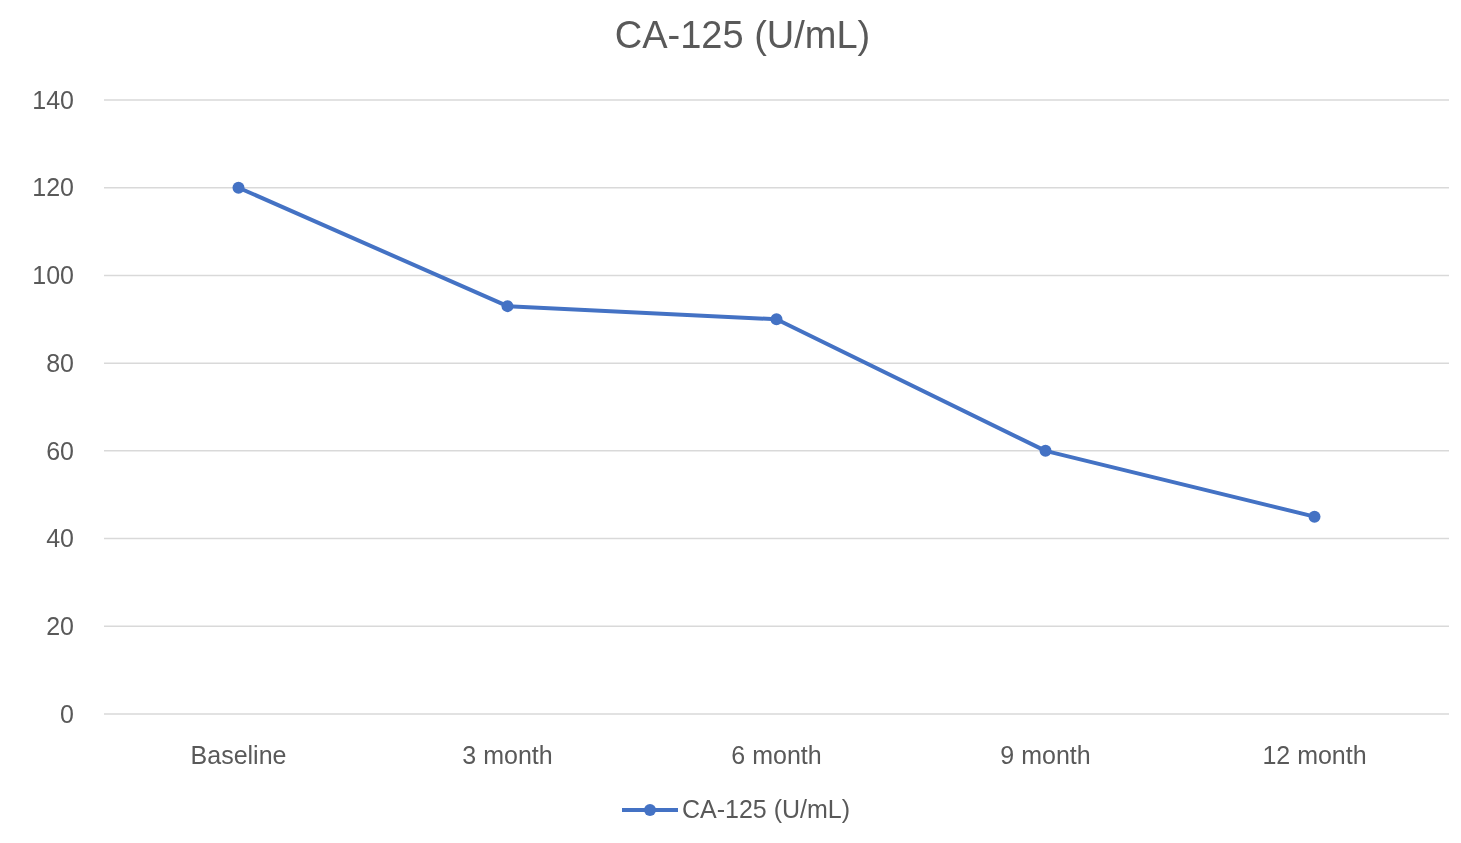 This screenshot has height=843, width=1461. What do you see at coordinates (60, 626) in the screenshot?
I see `y-tick-label: 20` at bounding box center [60, 626].